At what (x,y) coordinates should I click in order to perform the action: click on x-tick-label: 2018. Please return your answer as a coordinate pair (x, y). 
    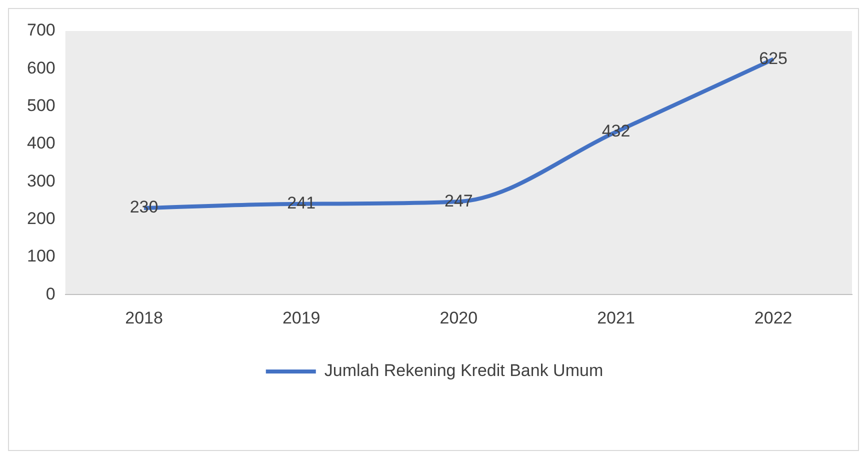
    Looking at the image, I should click on (144, 318).